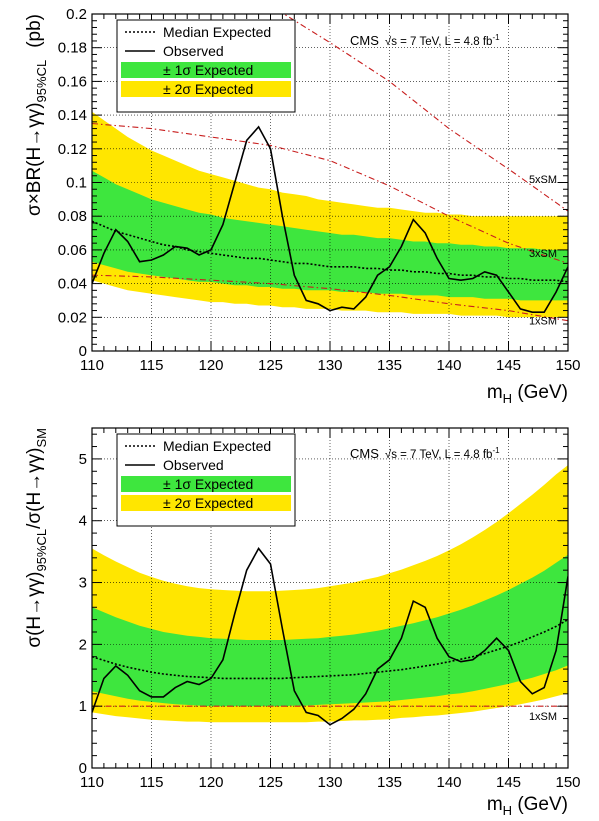  Describe the element at coordinates (34, 610) in the screenshot. I see `y-axis-title-part1: σ(H→γγ)` at that location.